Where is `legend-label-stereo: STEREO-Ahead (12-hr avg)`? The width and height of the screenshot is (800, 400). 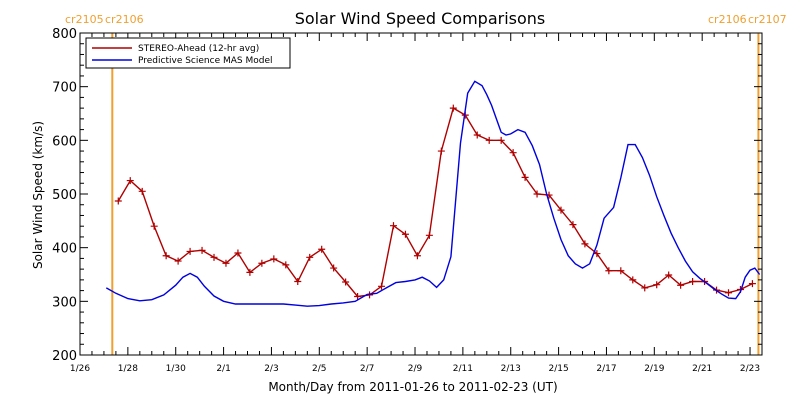
legend-label-stereo: STEREO-Ahead (12-hr avg) is located at coordinates (198, 49).